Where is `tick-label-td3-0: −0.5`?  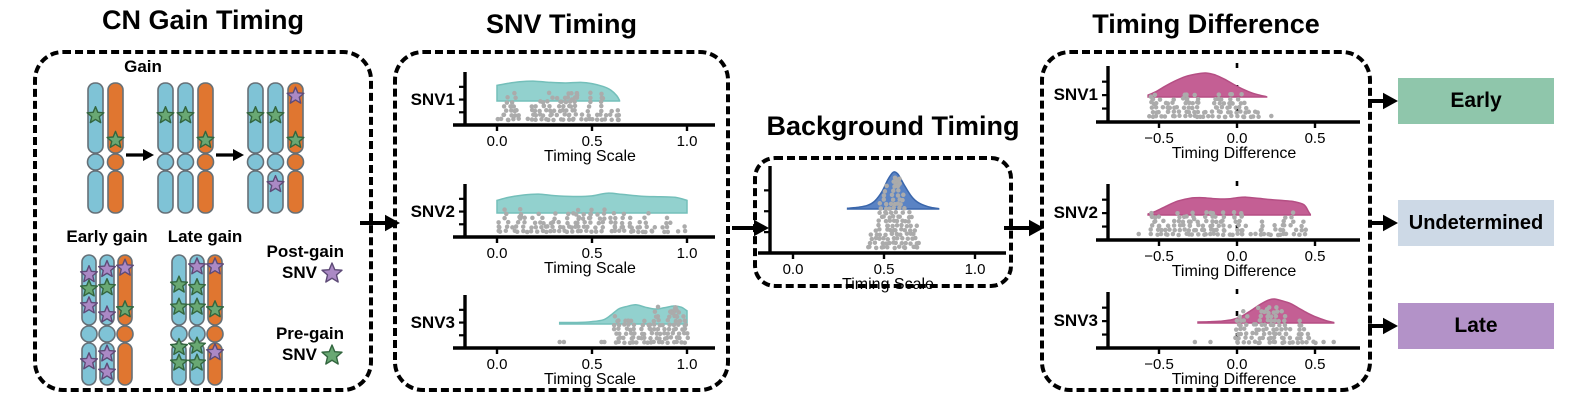 tick-label-td3-0: −0.5 is located at coordinates (1159, 364).